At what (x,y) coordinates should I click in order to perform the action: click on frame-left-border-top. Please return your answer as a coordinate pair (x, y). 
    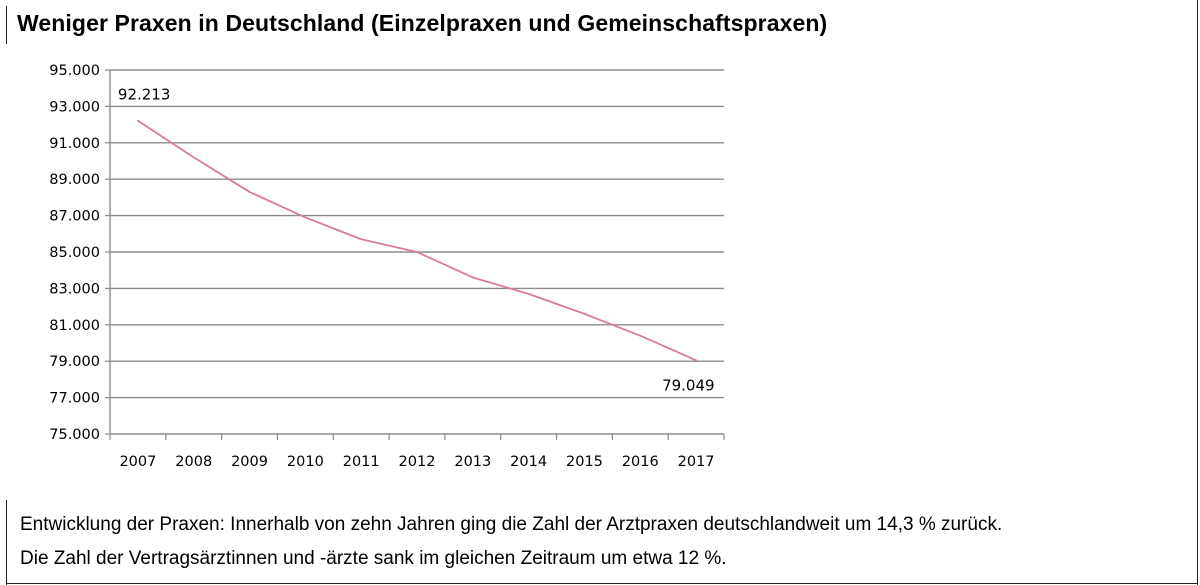
    Looking at the image, I should click on (6, 25).